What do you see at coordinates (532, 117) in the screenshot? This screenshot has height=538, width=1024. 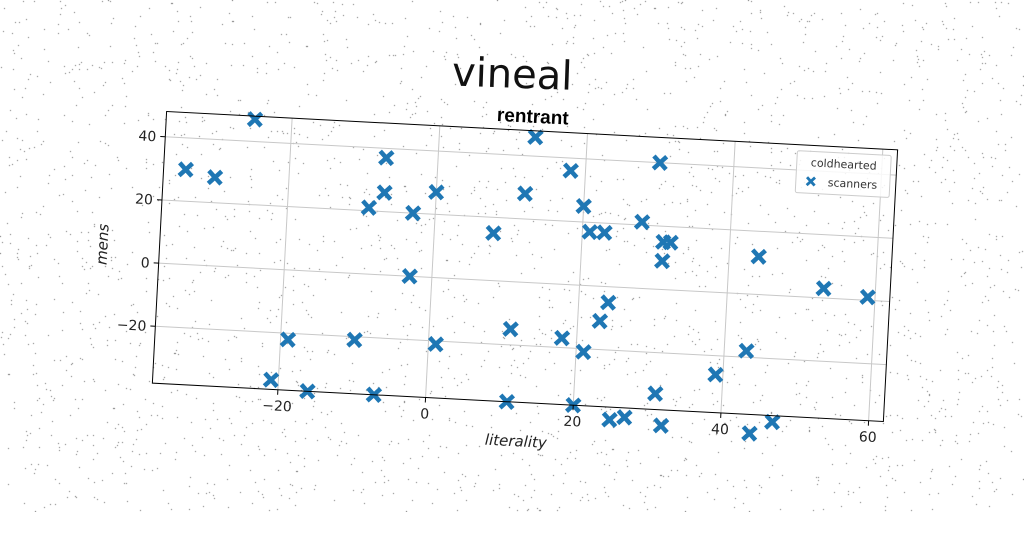 I see `chart-title: rentrant` at bounding box center [532, 117].